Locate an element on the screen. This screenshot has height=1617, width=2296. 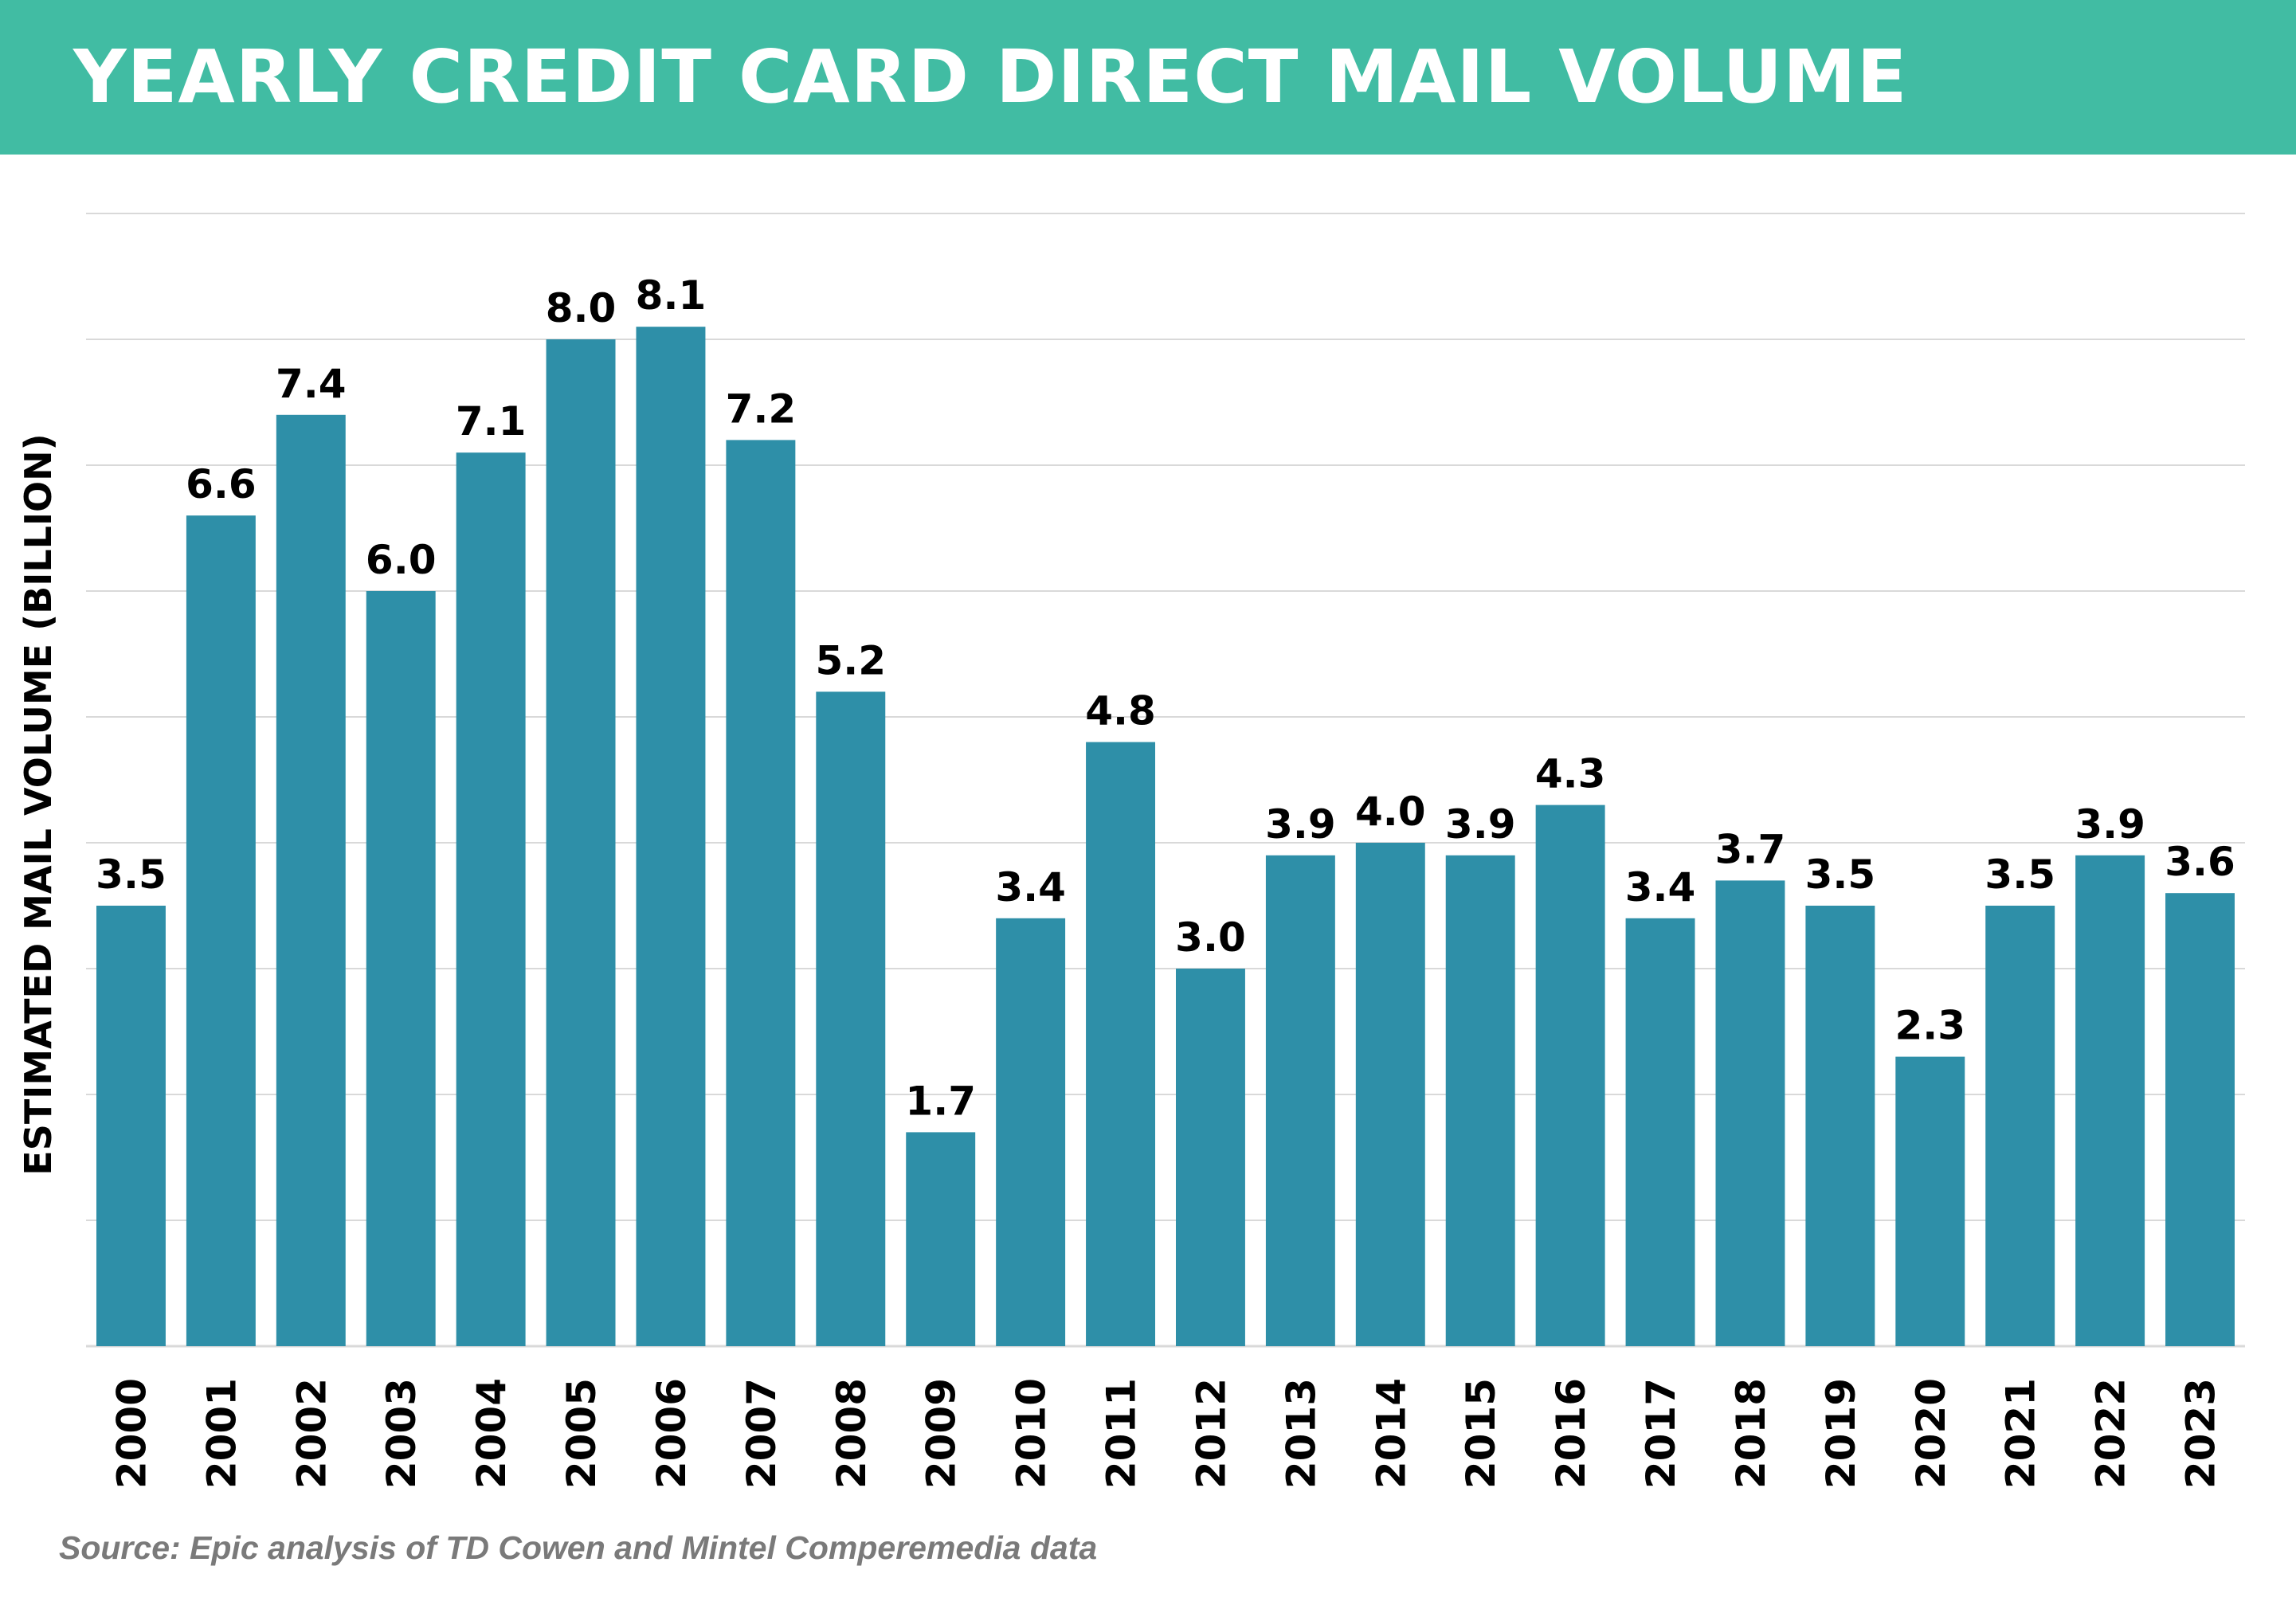
title-banner: YEARLY CREDIT CARD DIRECT MAIL VOLUME is located at coordinates (1148, 77).